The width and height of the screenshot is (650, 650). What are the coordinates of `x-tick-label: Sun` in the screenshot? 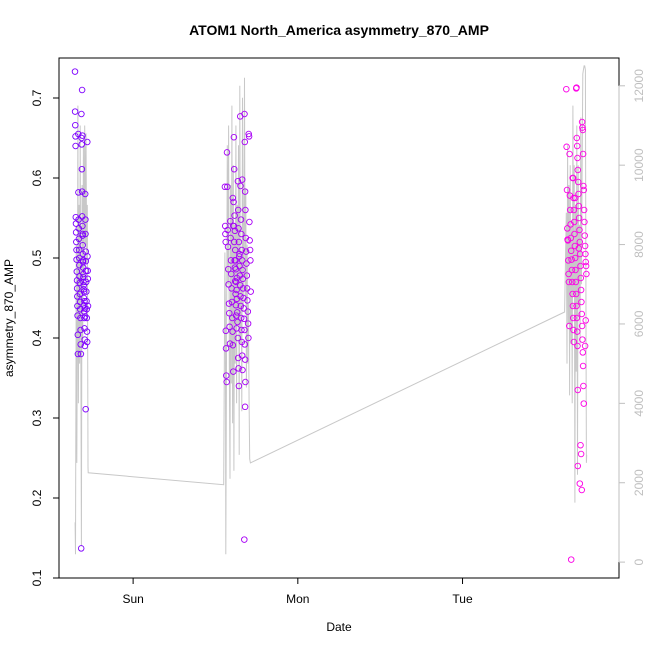 It's located at (132, 599).